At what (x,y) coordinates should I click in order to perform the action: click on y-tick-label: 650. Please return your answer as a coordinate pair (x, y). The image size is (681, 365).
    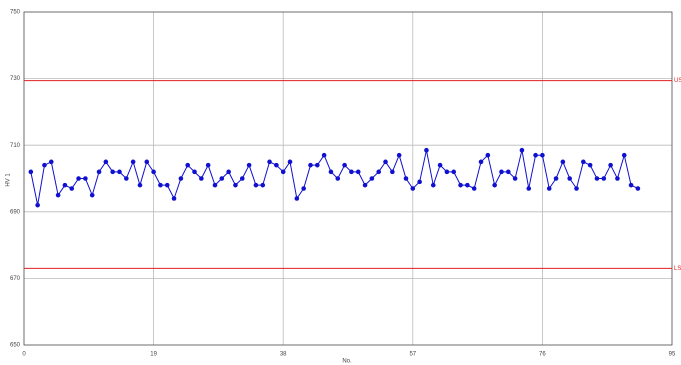
    Looking at the image, I should click on (15, 346).